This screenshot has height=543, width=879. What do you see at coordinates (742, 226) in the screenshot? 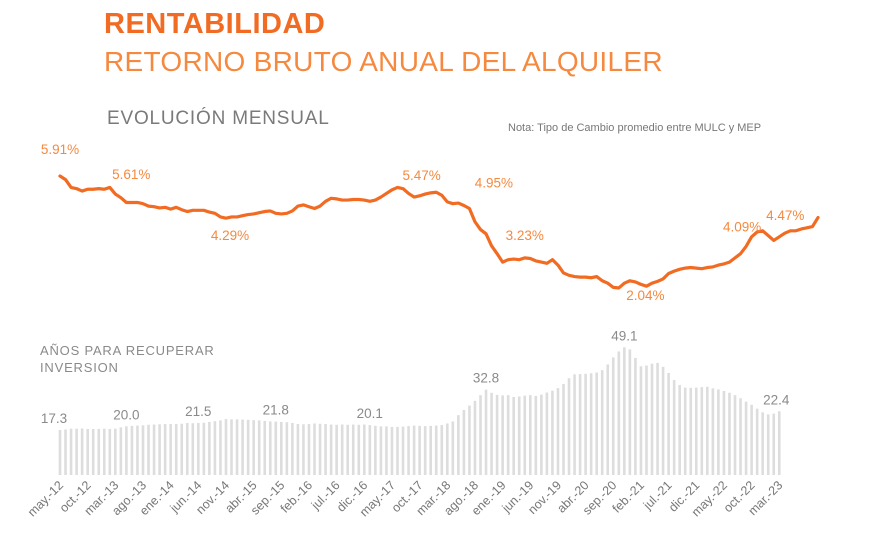
I see `line-data-label: 4.09%` at bounding box center [742, 226].